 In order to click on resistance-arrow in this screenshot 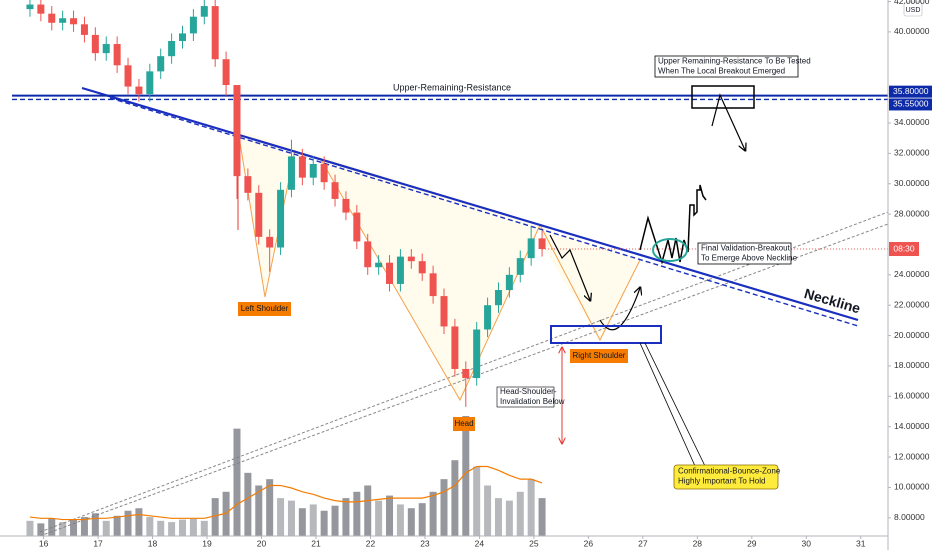, I will do `click(728, 121)`.